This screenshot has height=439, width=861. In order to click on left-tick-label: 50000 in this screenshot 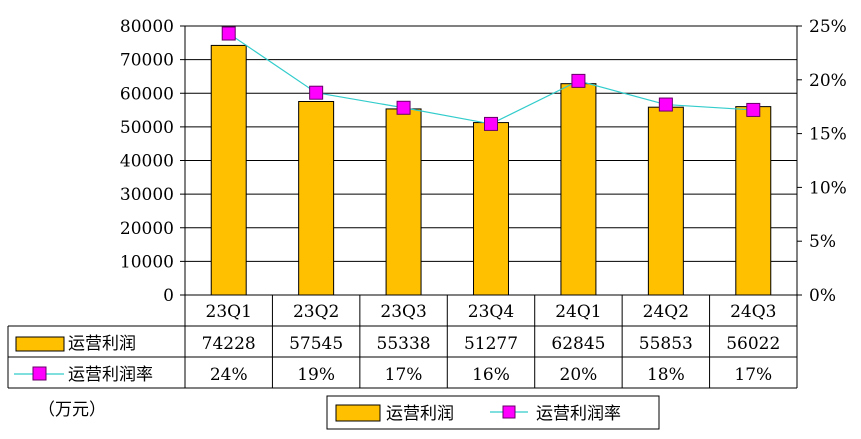, I will do `click(147, 128)`.